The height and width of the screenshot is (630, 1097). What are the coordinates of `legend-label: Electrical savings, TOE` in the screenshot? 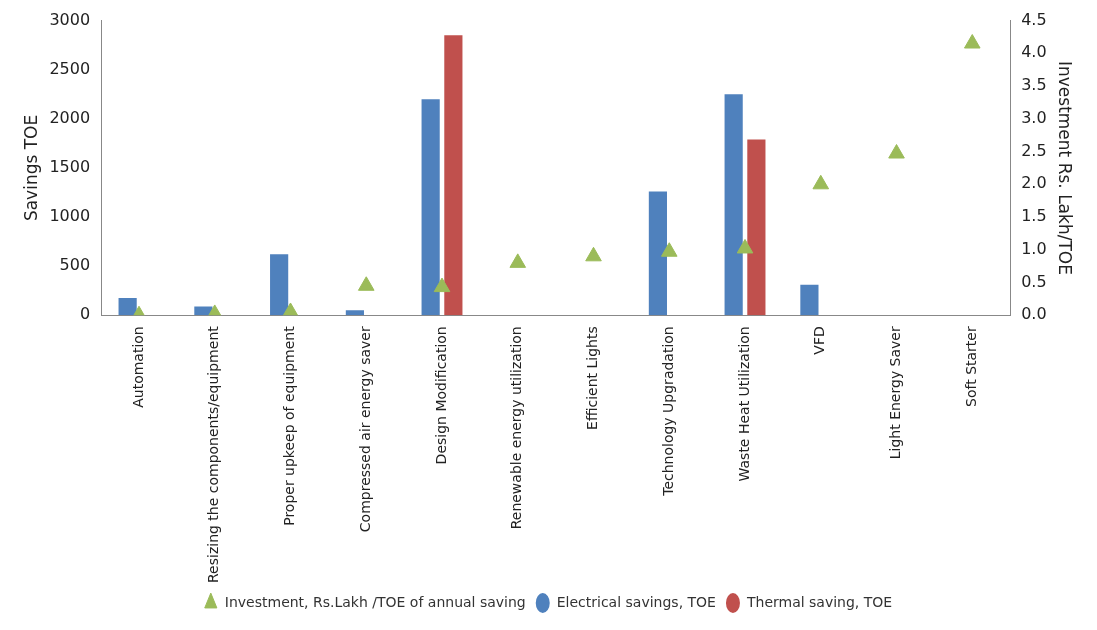 It's located at (636, 601).